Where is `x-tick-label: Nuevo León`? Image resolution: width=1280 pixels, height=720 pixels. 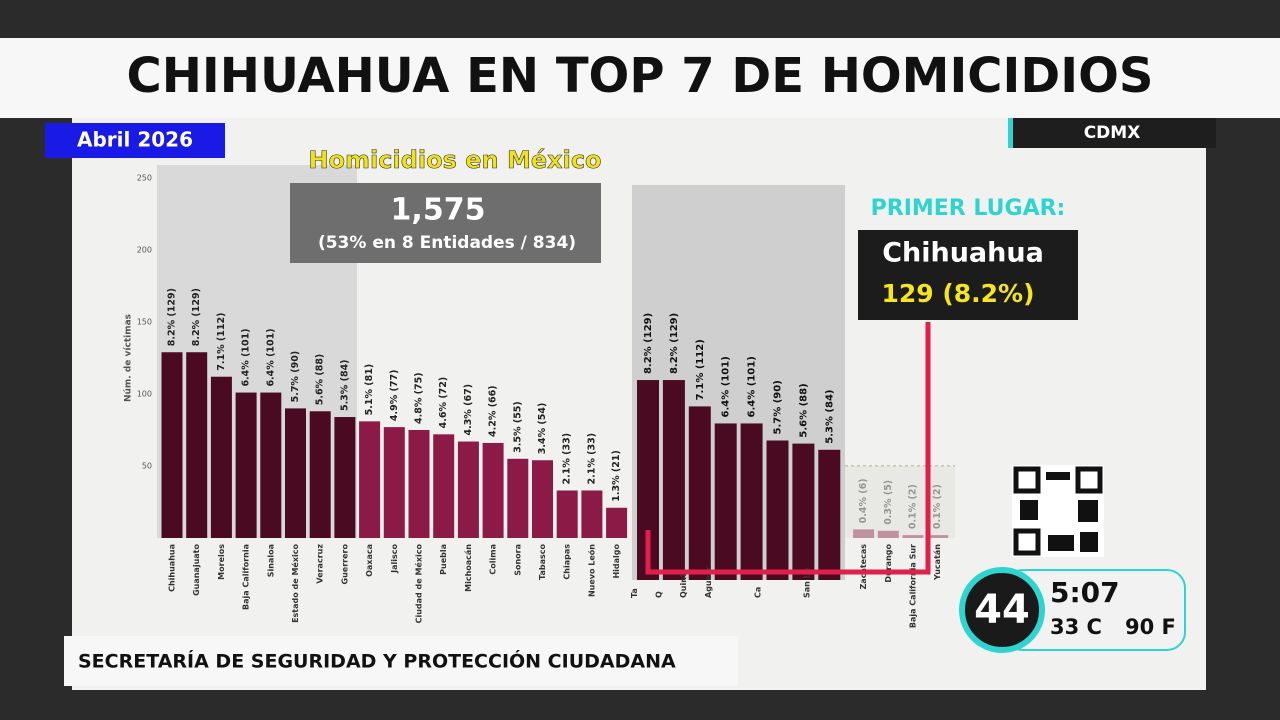 x-tick-label: Nuevo León is located at coordinates (591, 570).